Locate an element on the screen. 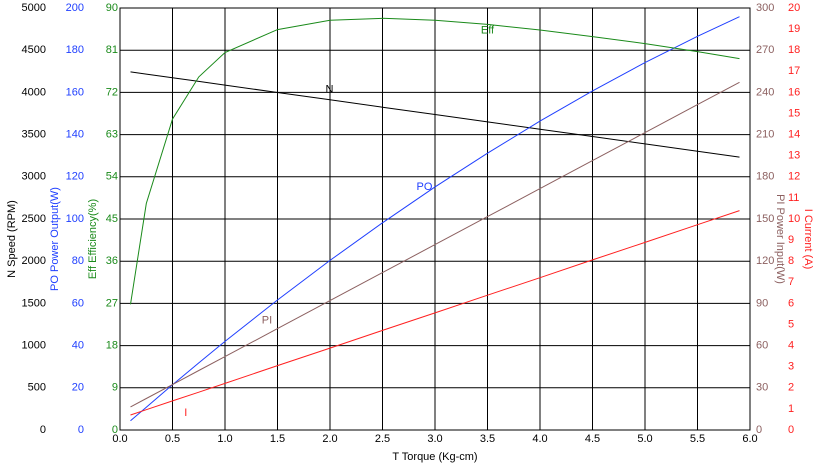 The width and height of the screenshot is (829, 469). y-tick-label: 40 is located at coordinates (78, 346).